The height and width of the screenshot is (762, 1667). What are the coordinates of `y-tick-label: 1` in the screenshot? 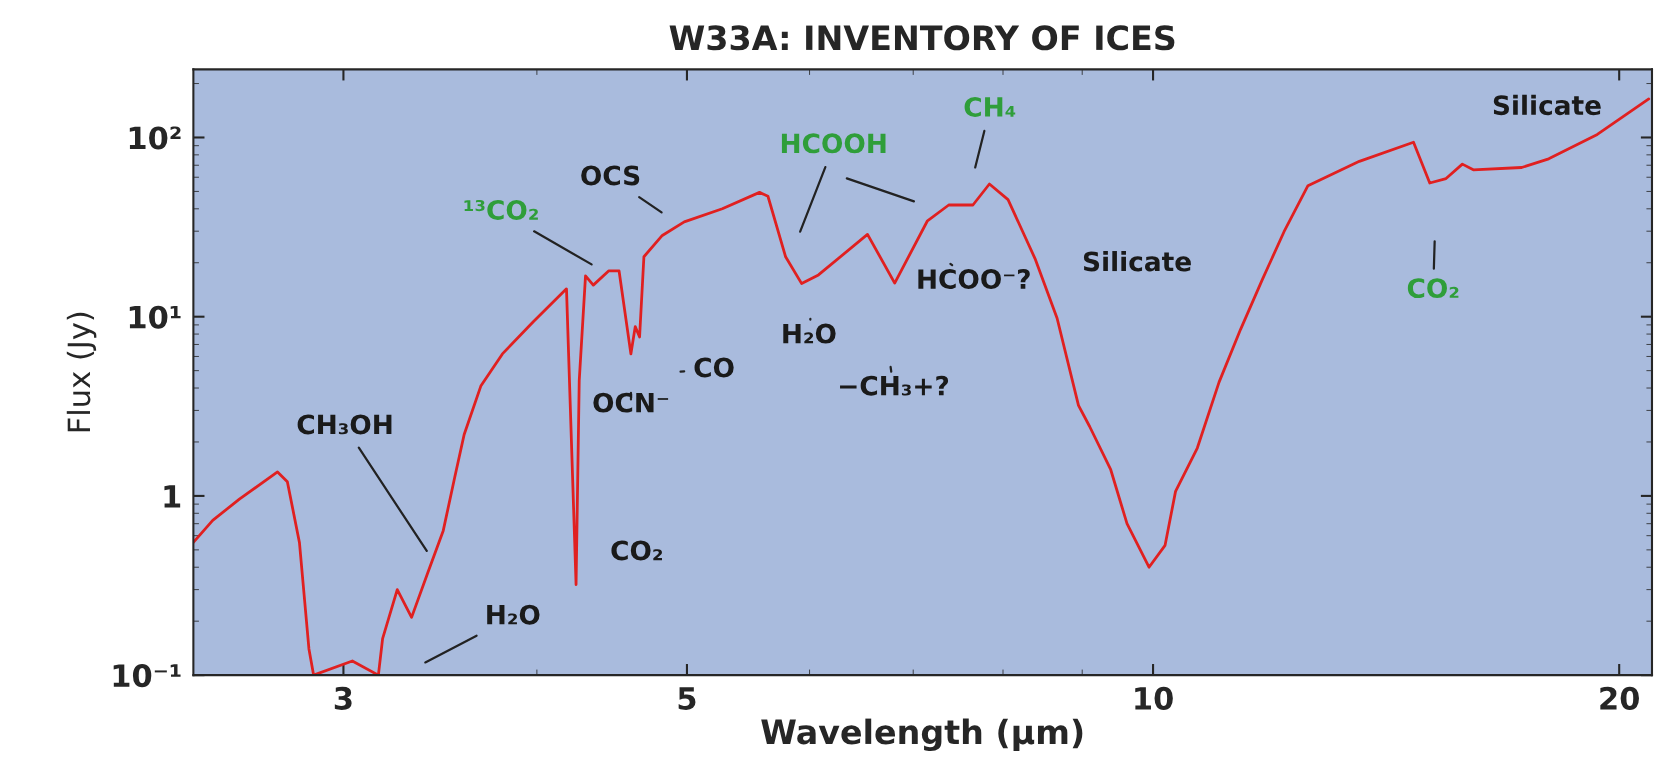 It's located at (172, 496).